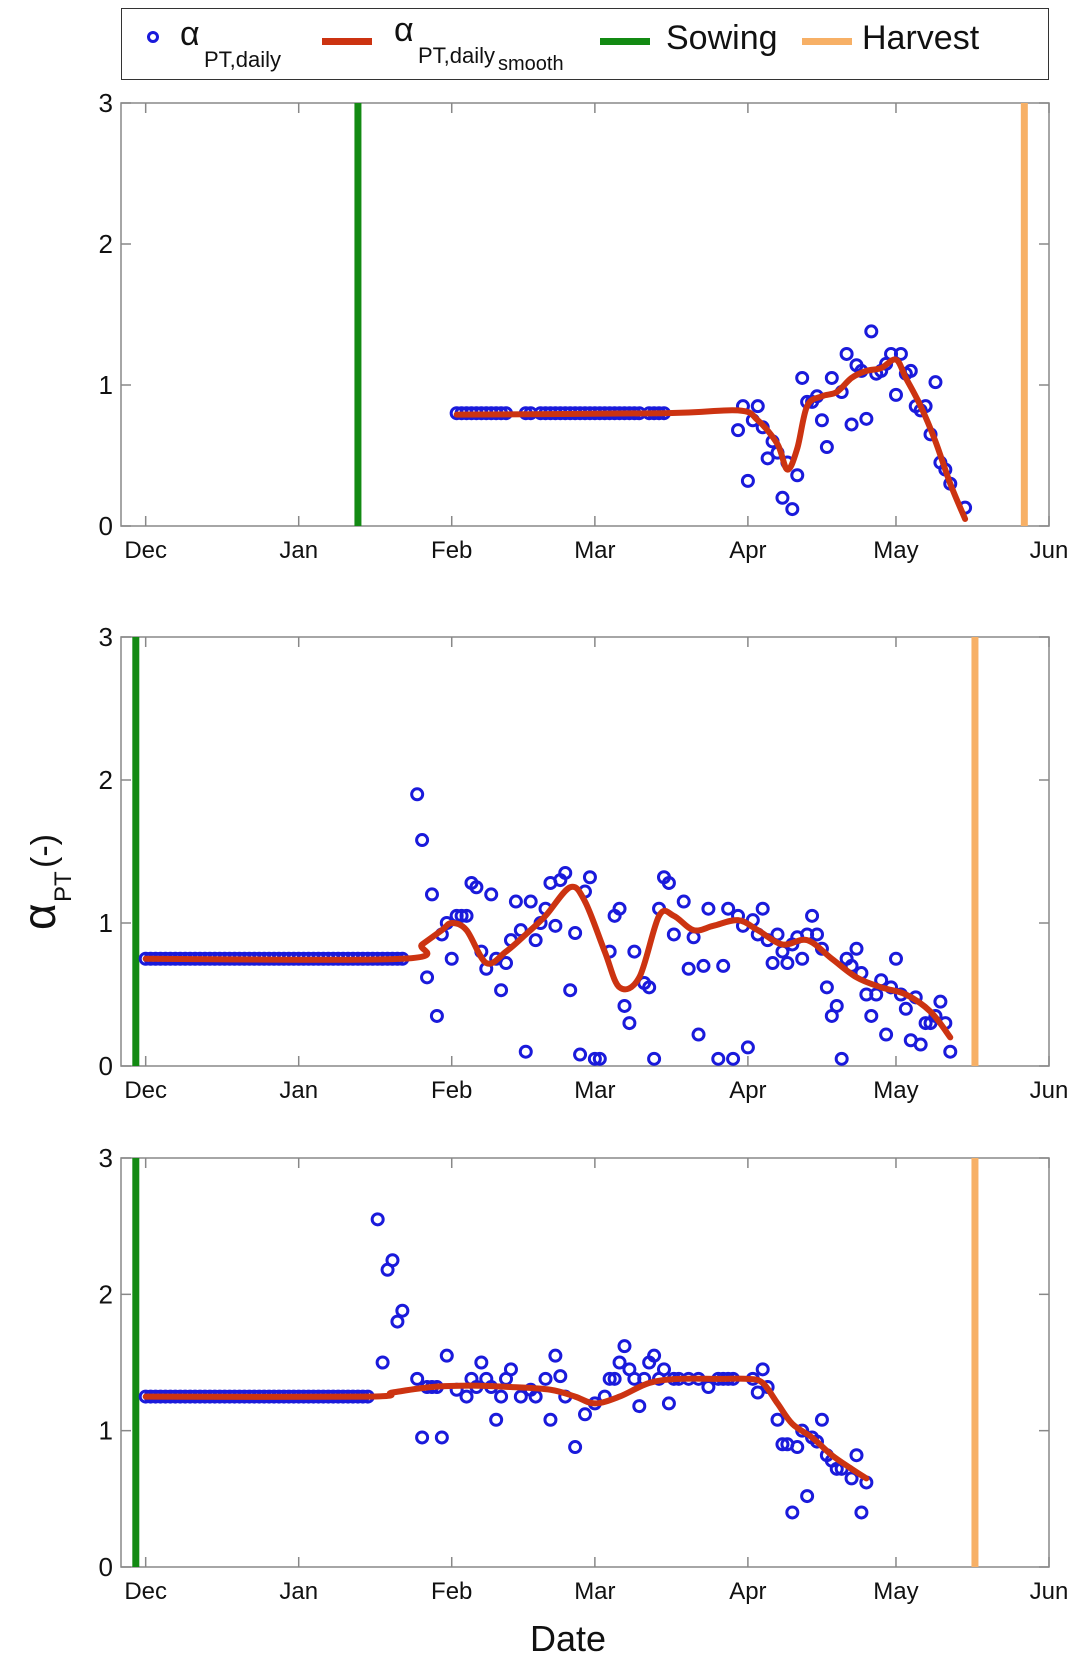 The image size is (1080, 1663). I want to click on y-tick-label: 1, so click(106, 385).